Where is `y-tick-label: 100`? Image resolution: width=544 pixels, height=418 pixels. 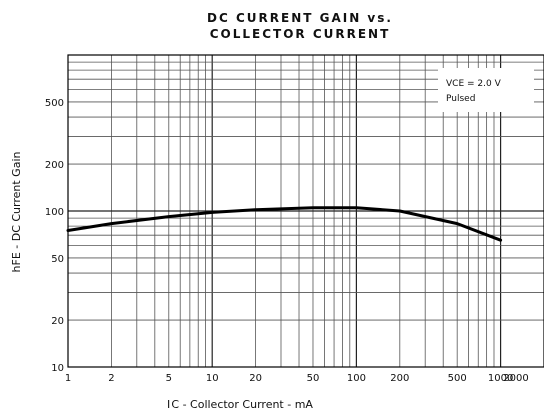 y-tick-label: 100 is located at coordinates (54, 212).